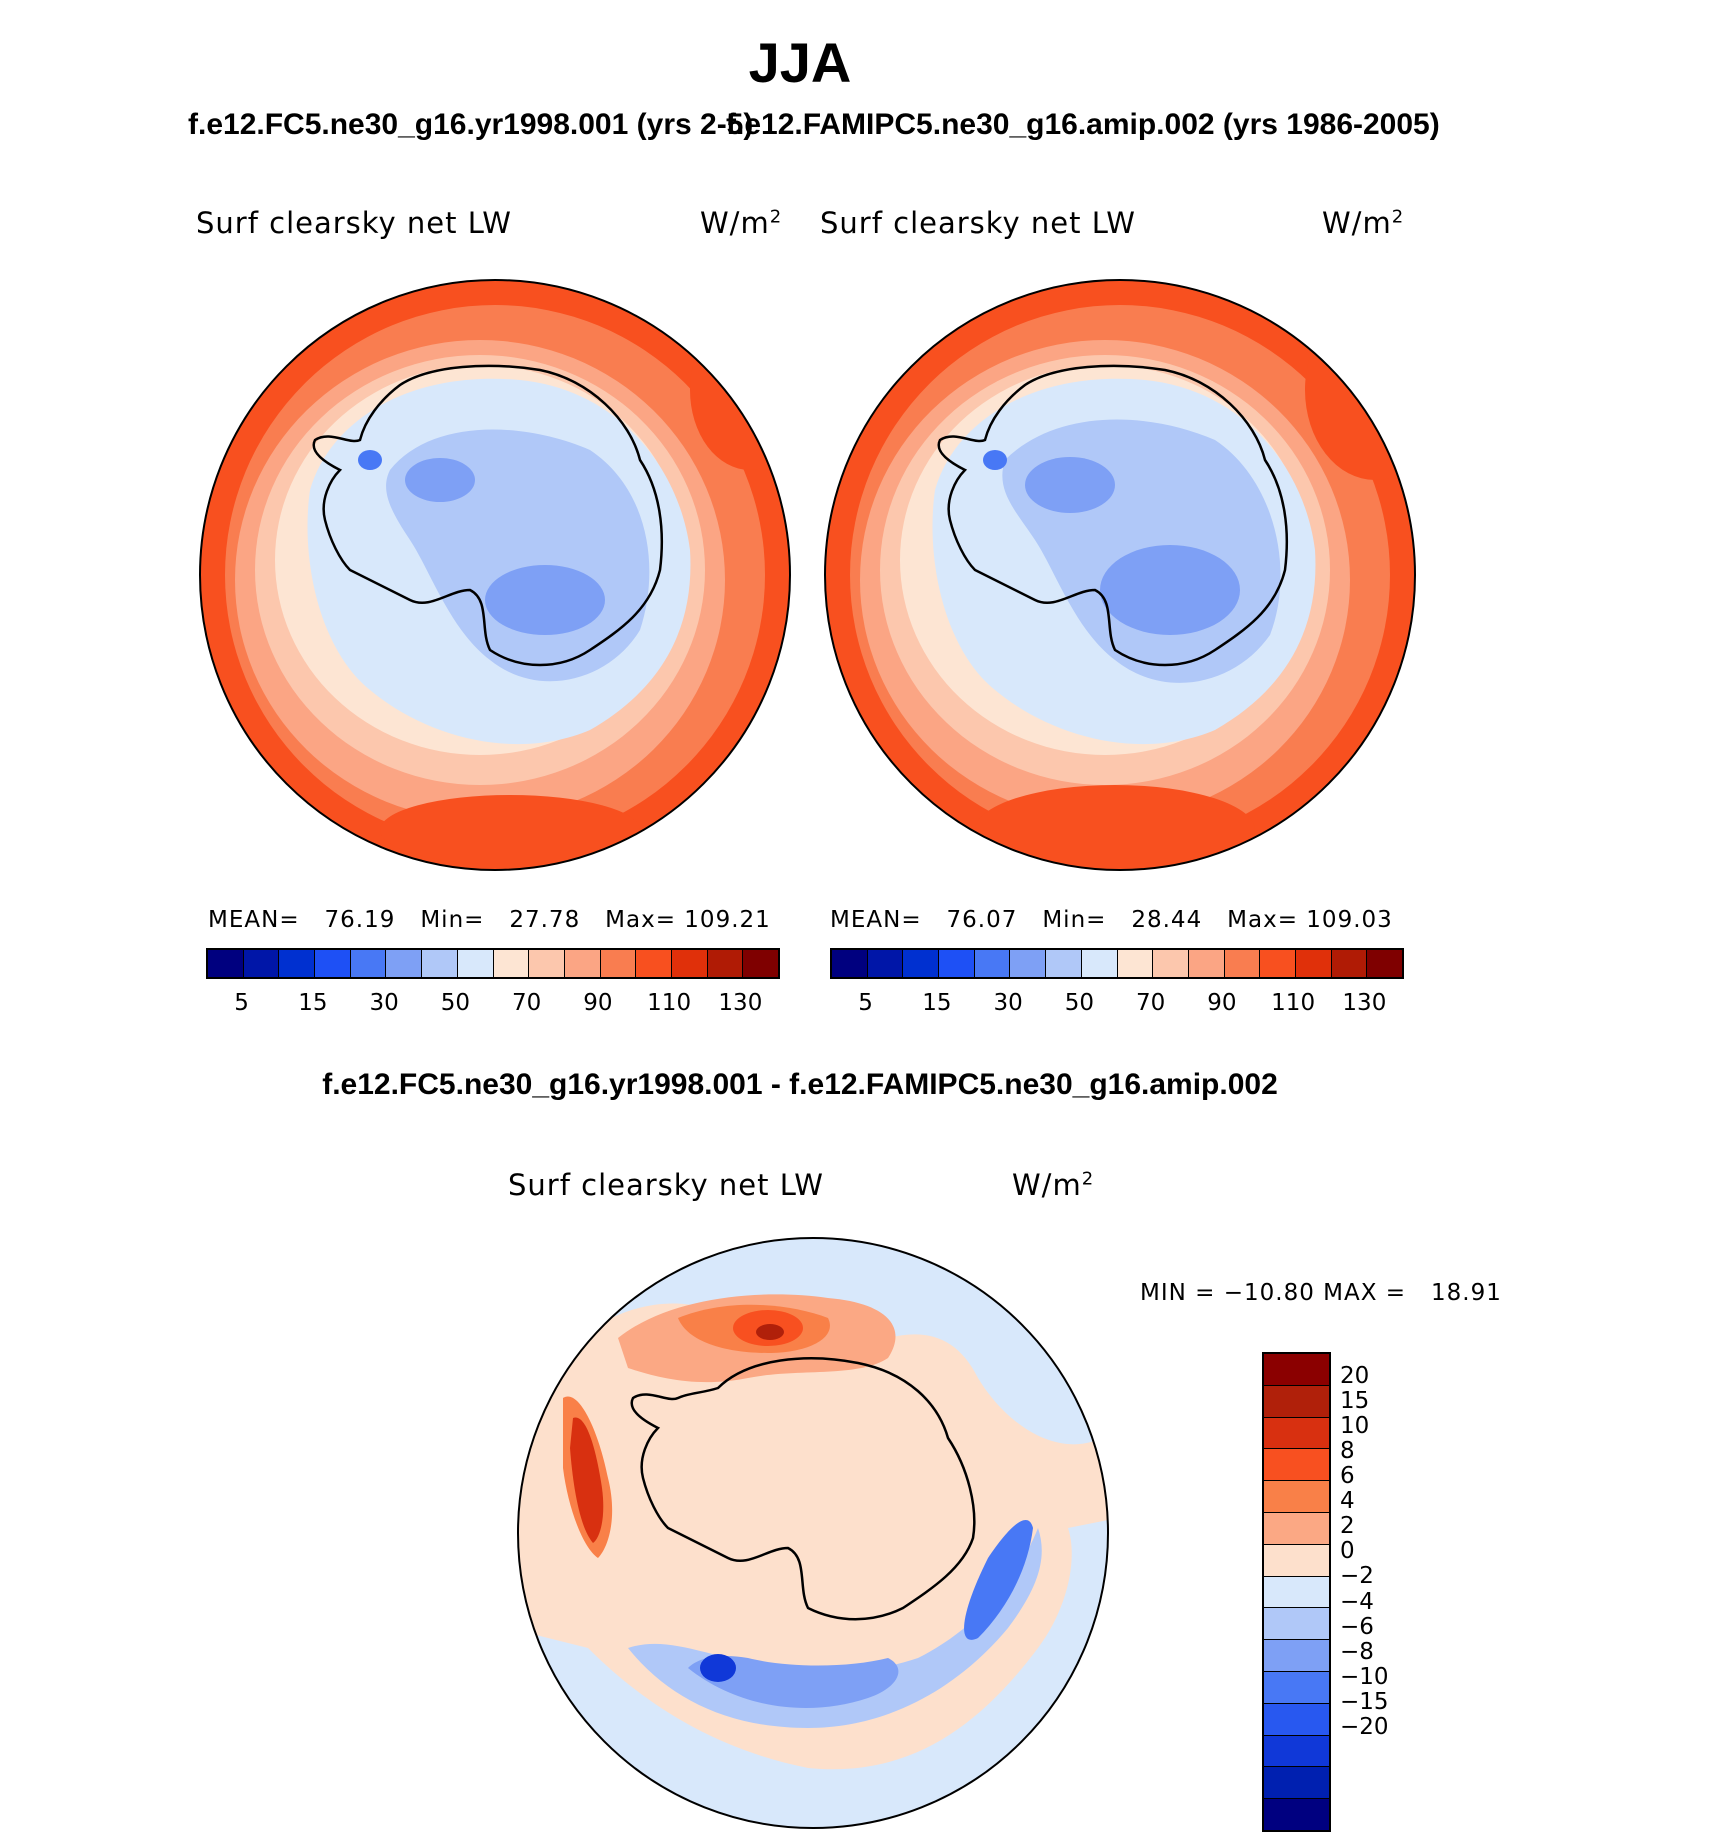 This screenshot has width=1710, height=1840. What do you see at coordinates (1296, 1592) in the screenshot?
I see `colorbar-difference` at bounding box center [1296, 1592].